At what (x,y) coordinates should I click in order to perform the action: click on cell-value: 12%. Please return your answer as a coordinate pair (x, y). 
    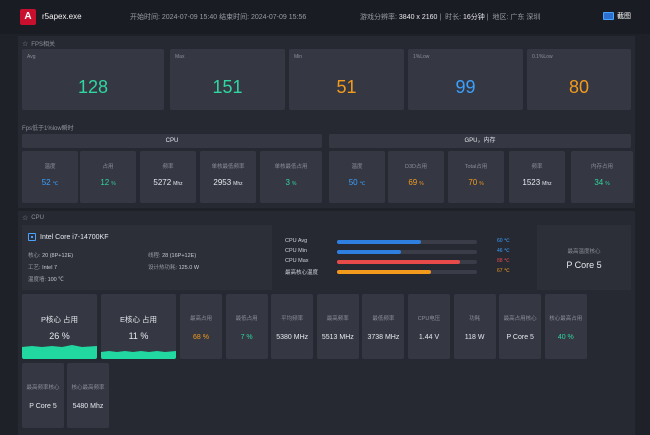
    Looking at the image, I should click on (108, 182).